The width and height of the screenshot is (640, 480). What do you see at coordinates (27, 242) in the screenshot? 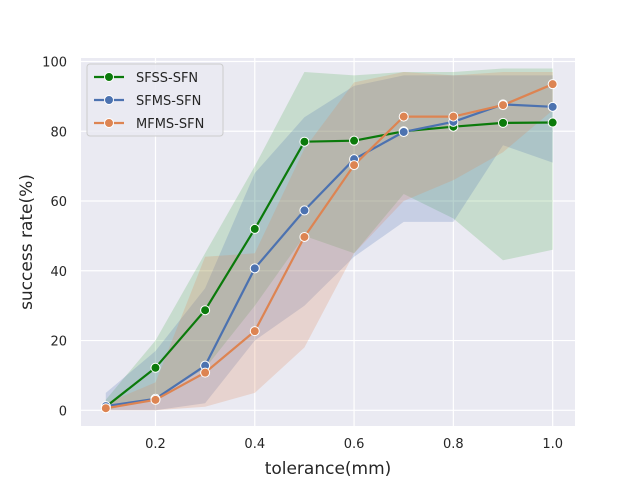
I see `y-axis-label: success rate(%)` at bounding box center [27, 242].